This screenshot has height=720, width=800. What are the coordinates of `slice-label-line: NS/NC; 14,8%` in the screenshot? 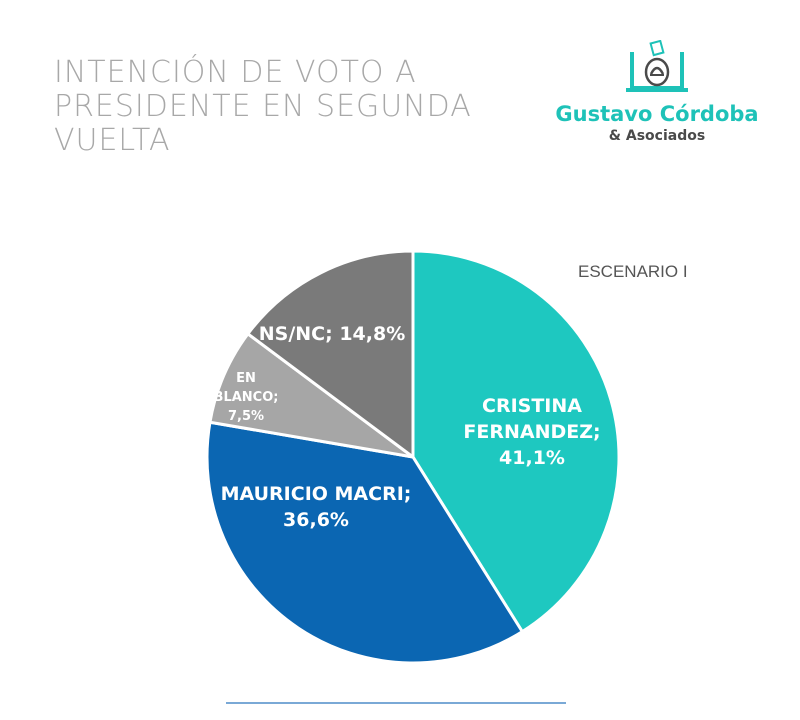 It's located at (332, 334).